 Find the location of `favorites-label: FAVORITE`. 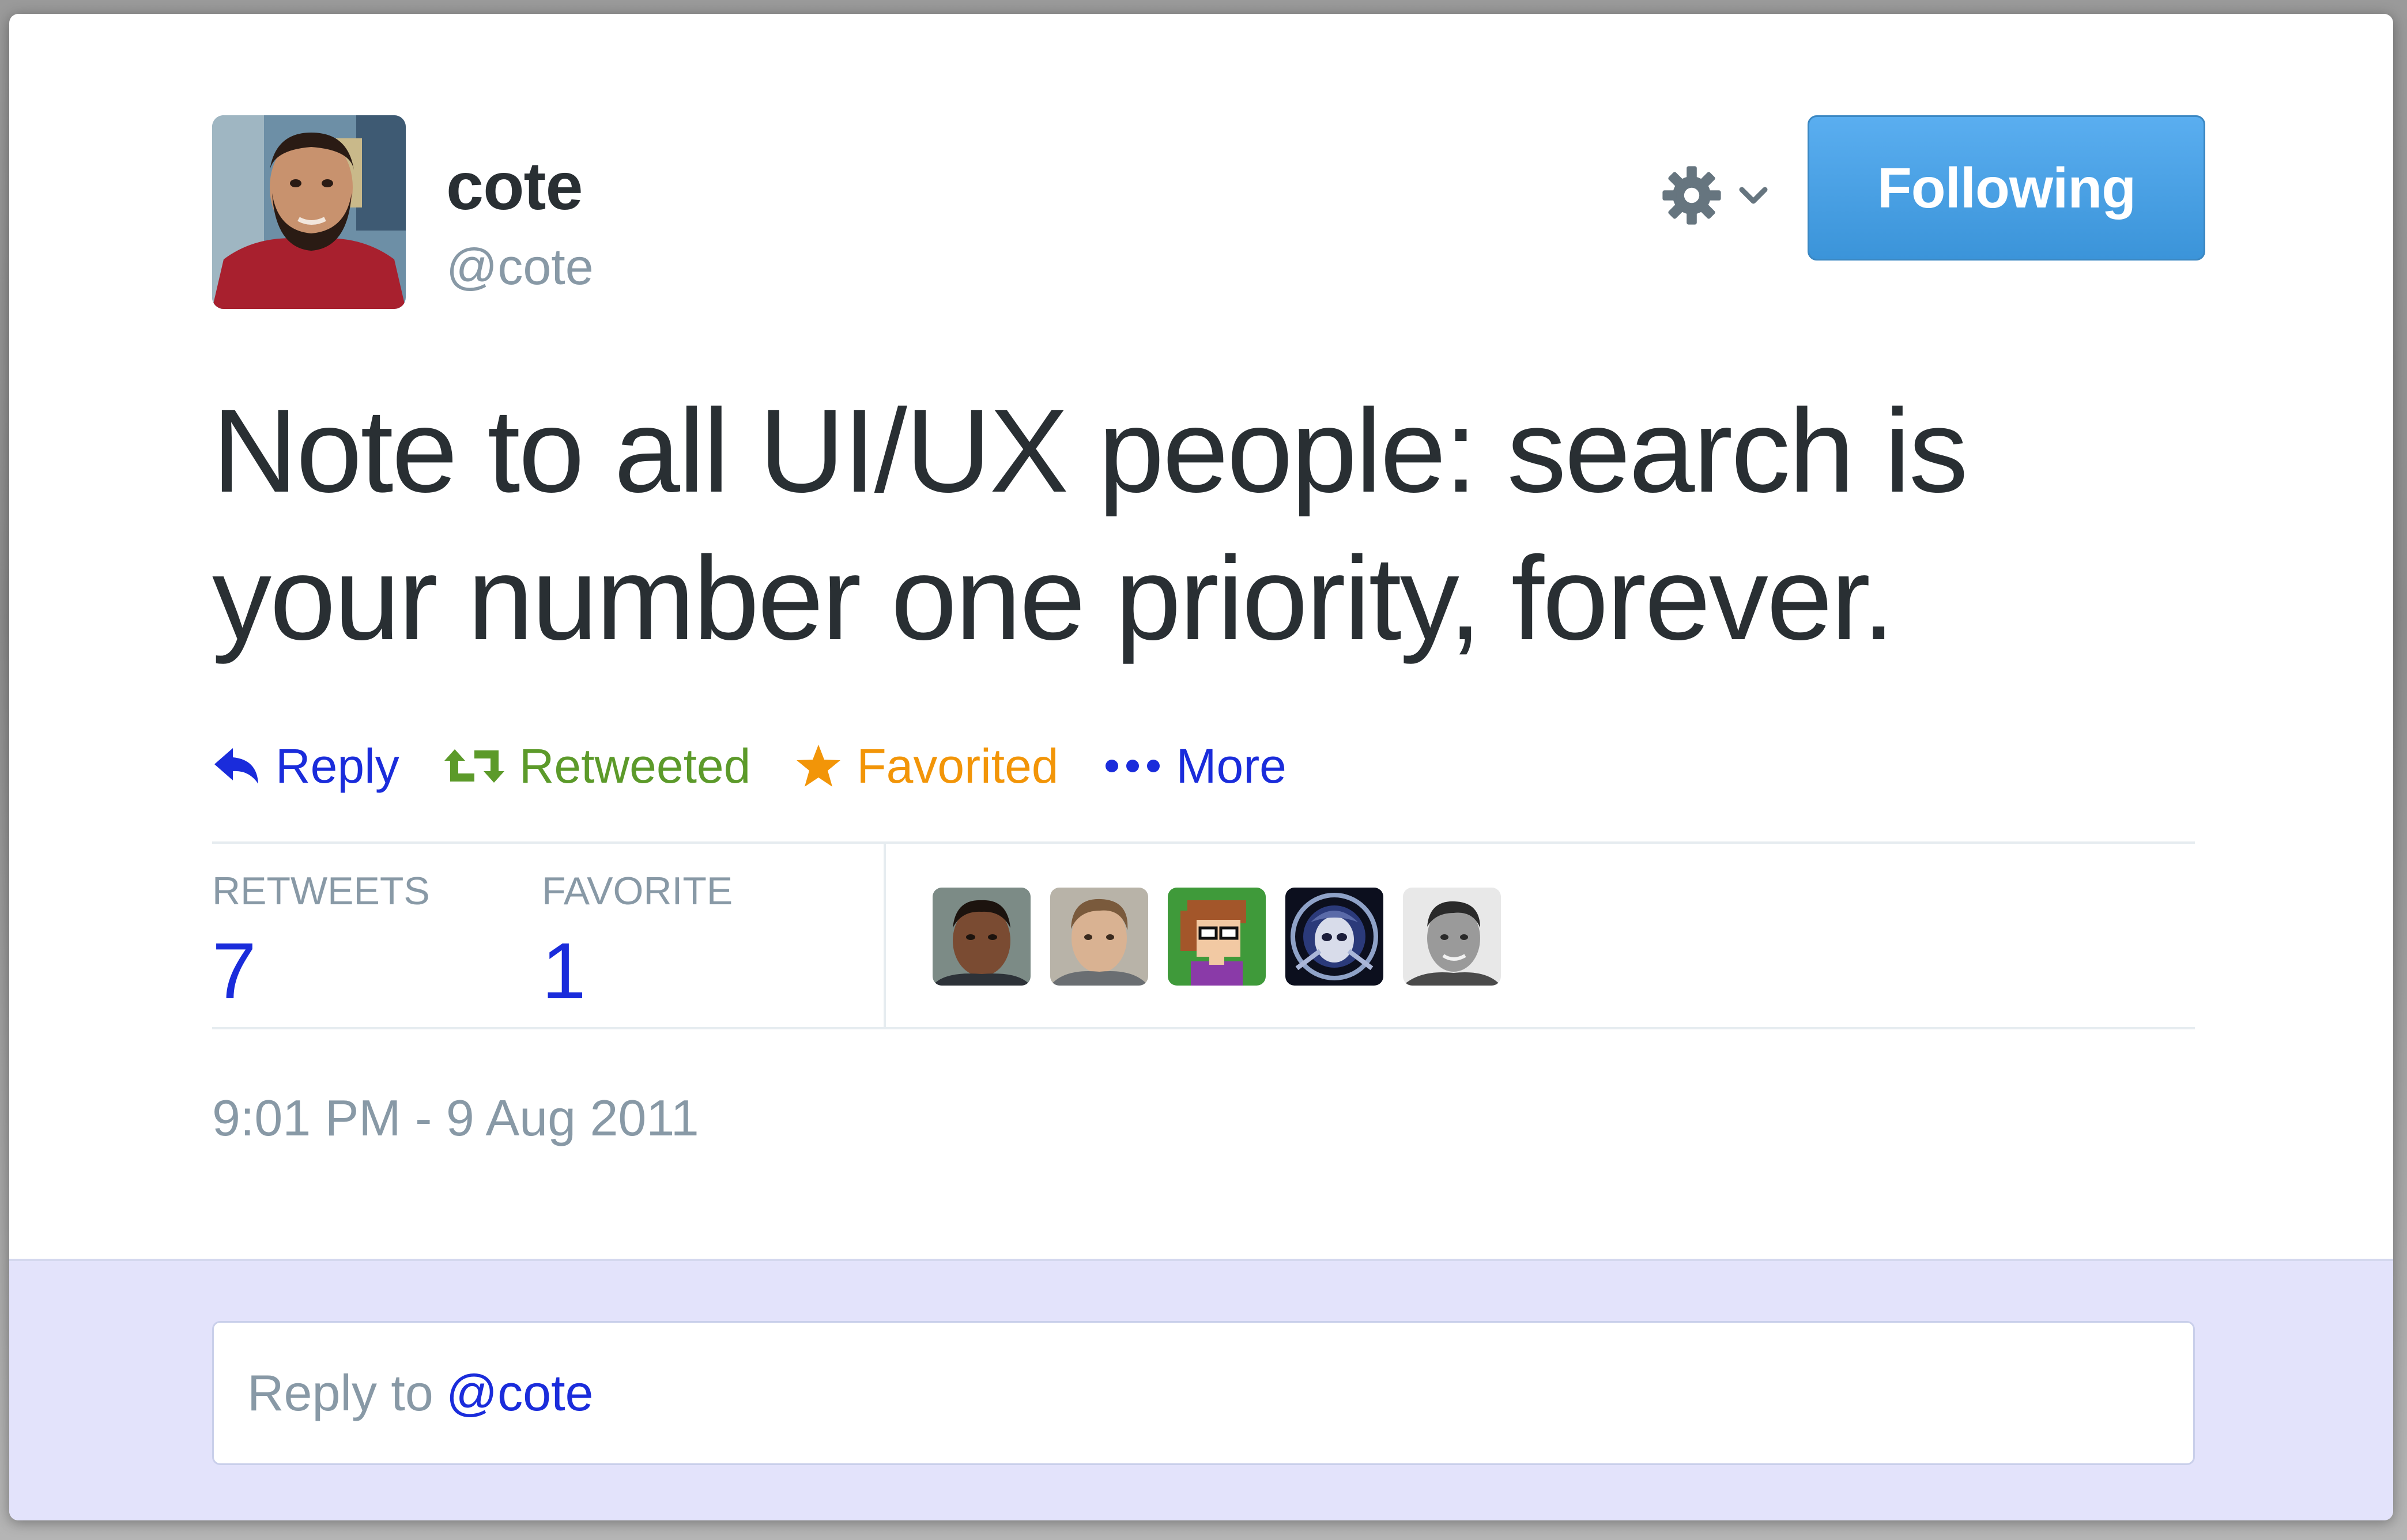

favorites-label: FAVORITE is located at coordinates (637, 891).